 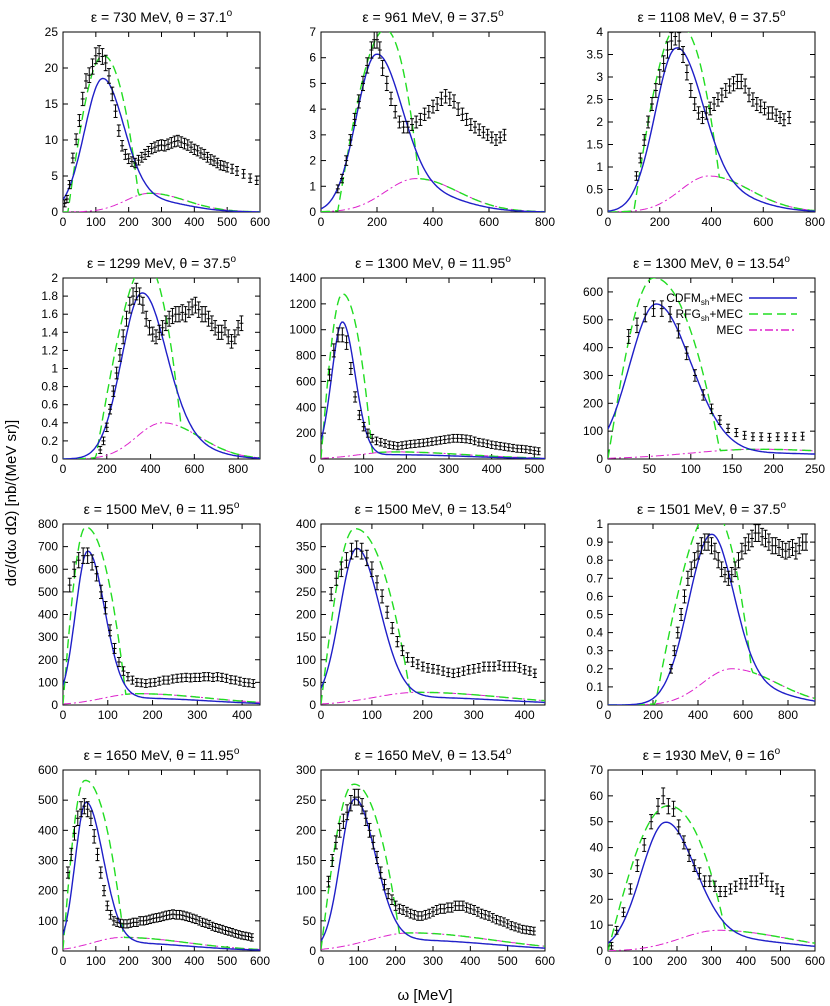 What do you see at coordinates (306, 407) in the screenshot?
I see `y-tick-label: 400` at bounding box center [306, 407].